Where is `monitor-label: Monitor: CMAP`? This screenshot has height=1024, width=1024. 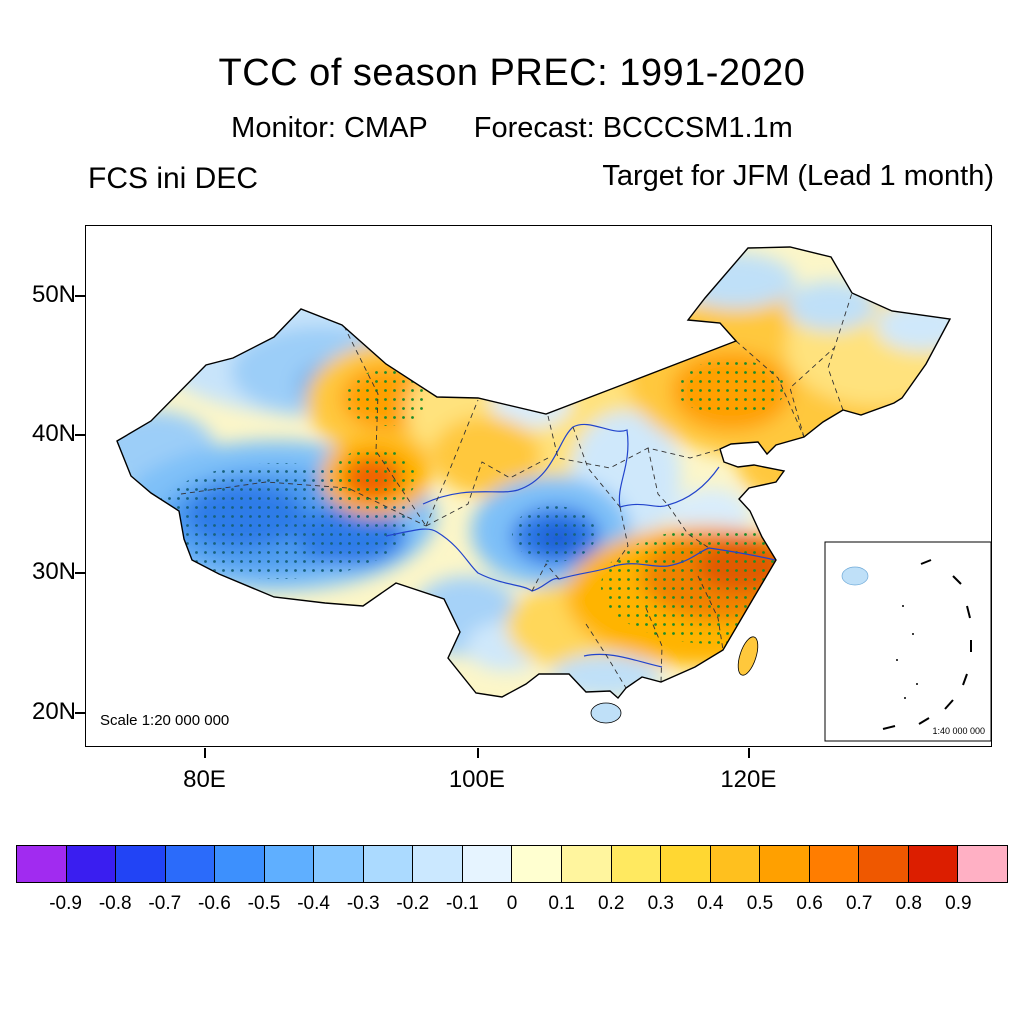
monitor-label: Monitor: CMAP is located at coordinates (329, 128).